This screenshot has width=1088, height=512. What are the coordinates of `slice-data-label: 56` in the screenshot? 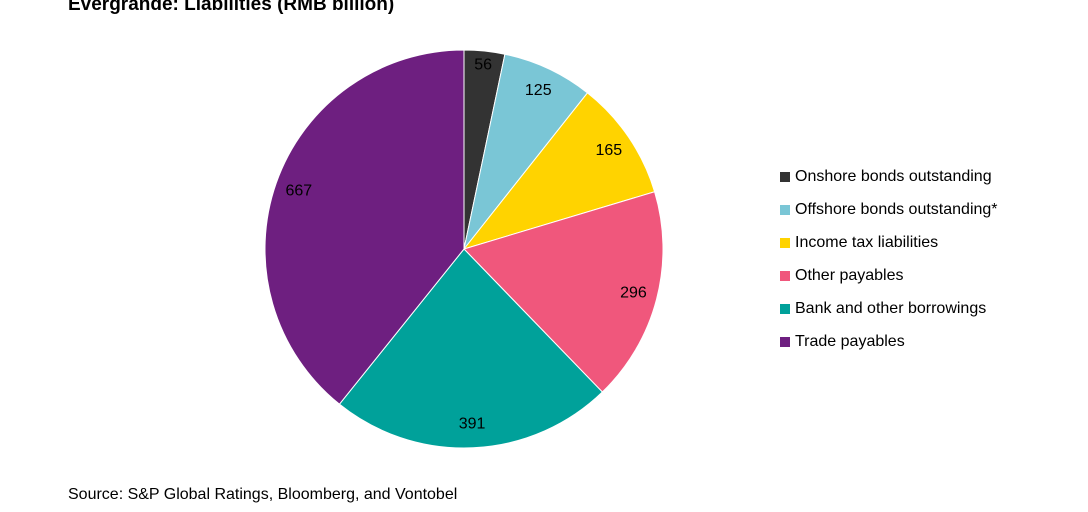 It's located at (483, 64).